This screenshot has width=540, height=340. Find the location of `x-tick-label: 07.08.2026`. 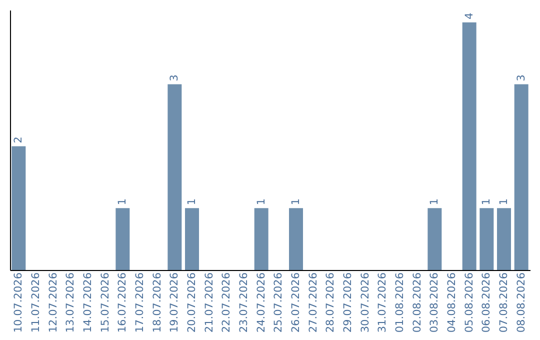

x-tick-label: 07.08.2026 is located at coordinates (504, 302).